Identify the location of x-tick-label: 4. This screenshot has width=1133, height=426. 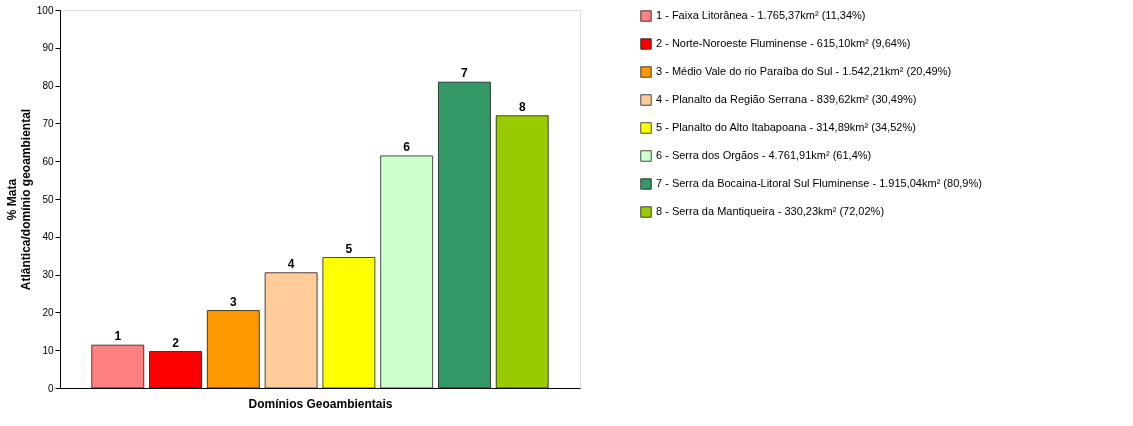
(291, 263).